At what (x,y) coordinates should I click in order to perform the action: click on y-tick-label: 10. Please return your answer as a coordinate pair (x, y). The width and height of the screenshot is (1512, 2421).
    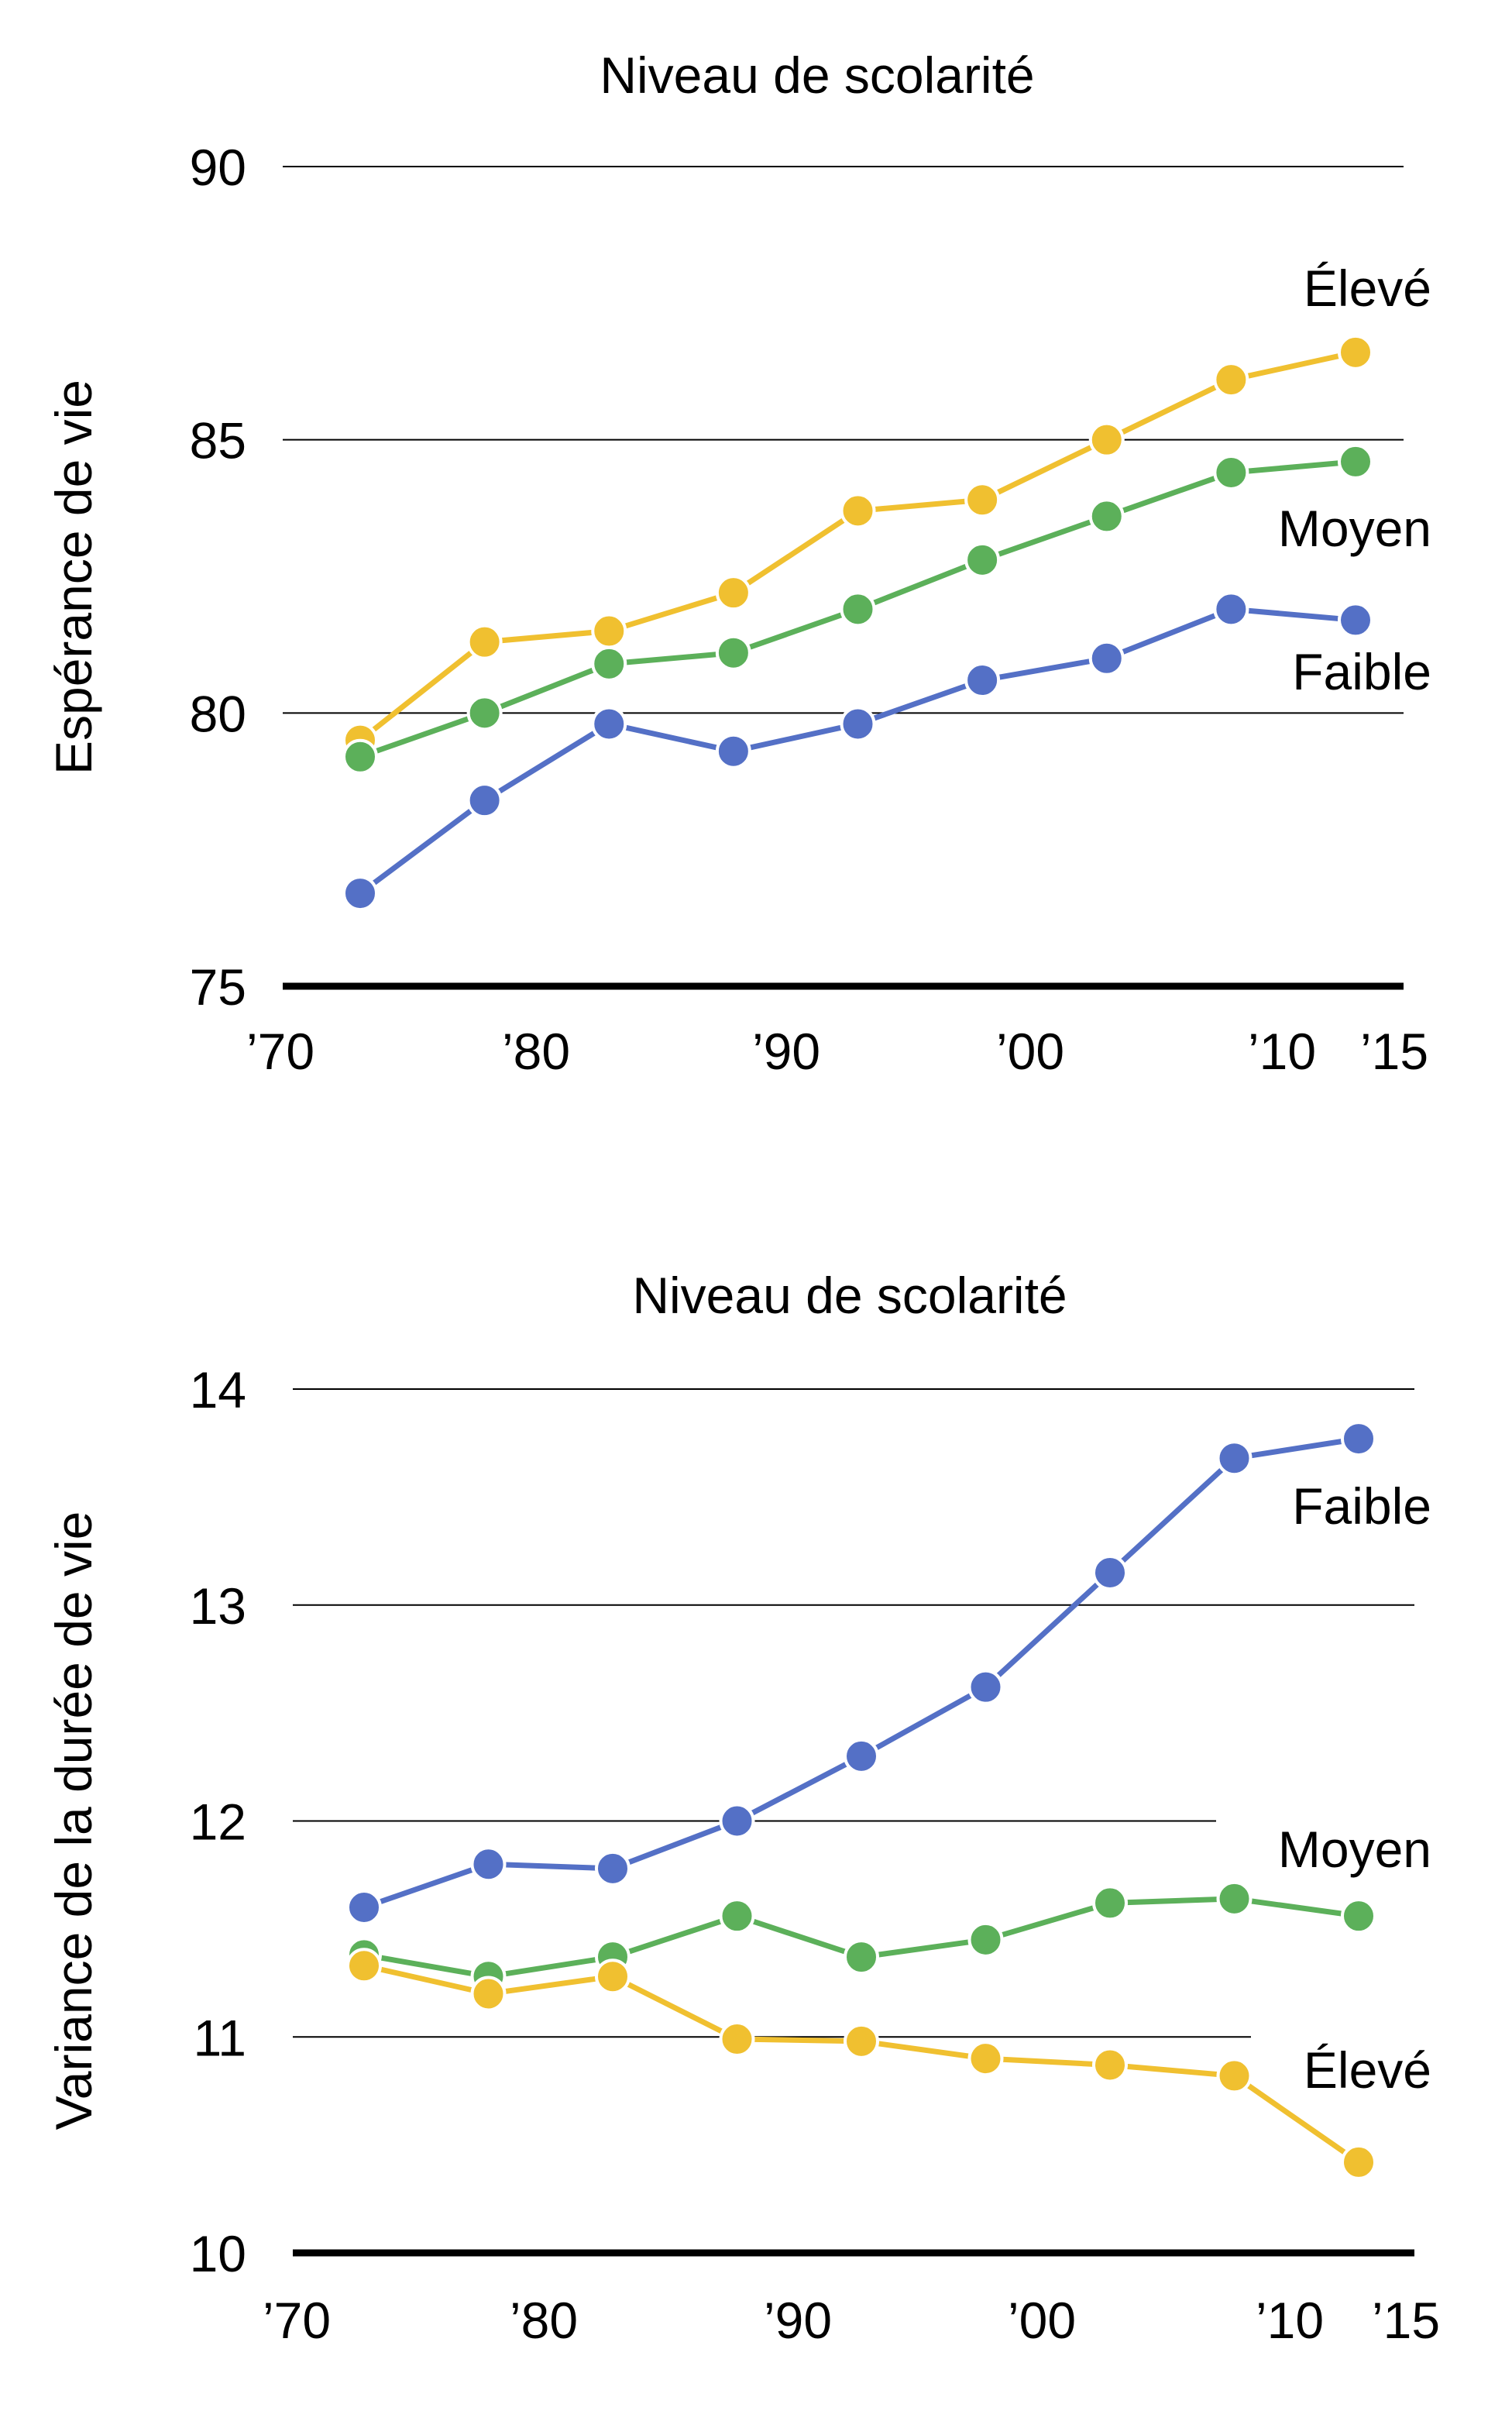
    Looking at the image, I should click on (218, 2253).